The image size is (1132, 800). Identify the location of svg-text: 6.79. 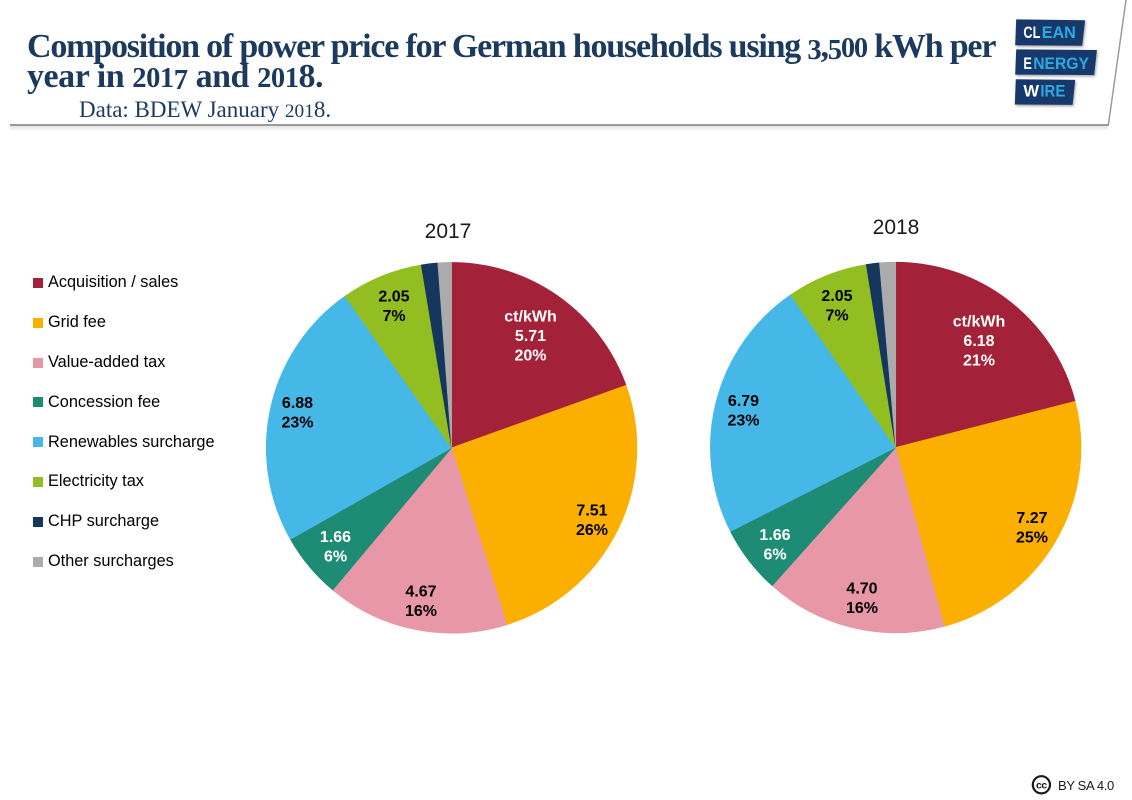
(743, 401).